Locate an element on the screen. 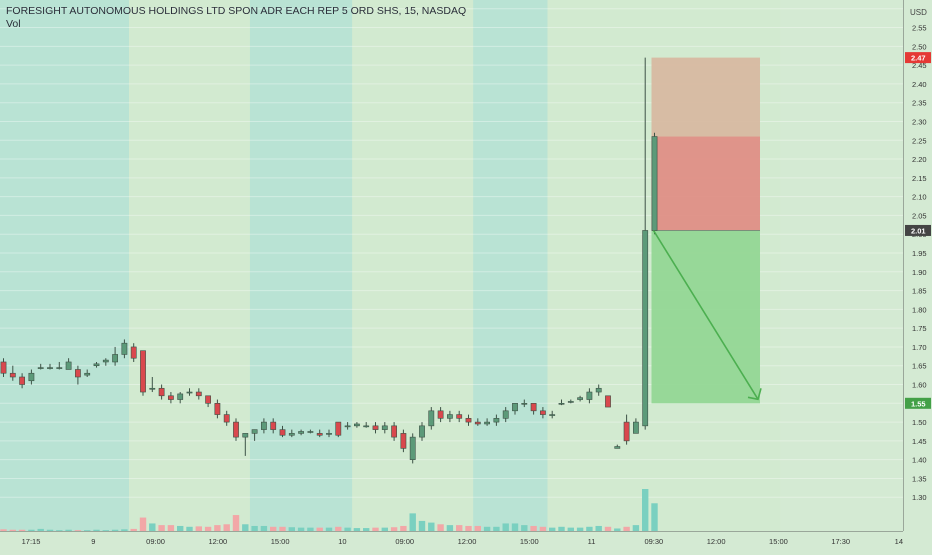  target-arrow is located at coordinates (707, 315).